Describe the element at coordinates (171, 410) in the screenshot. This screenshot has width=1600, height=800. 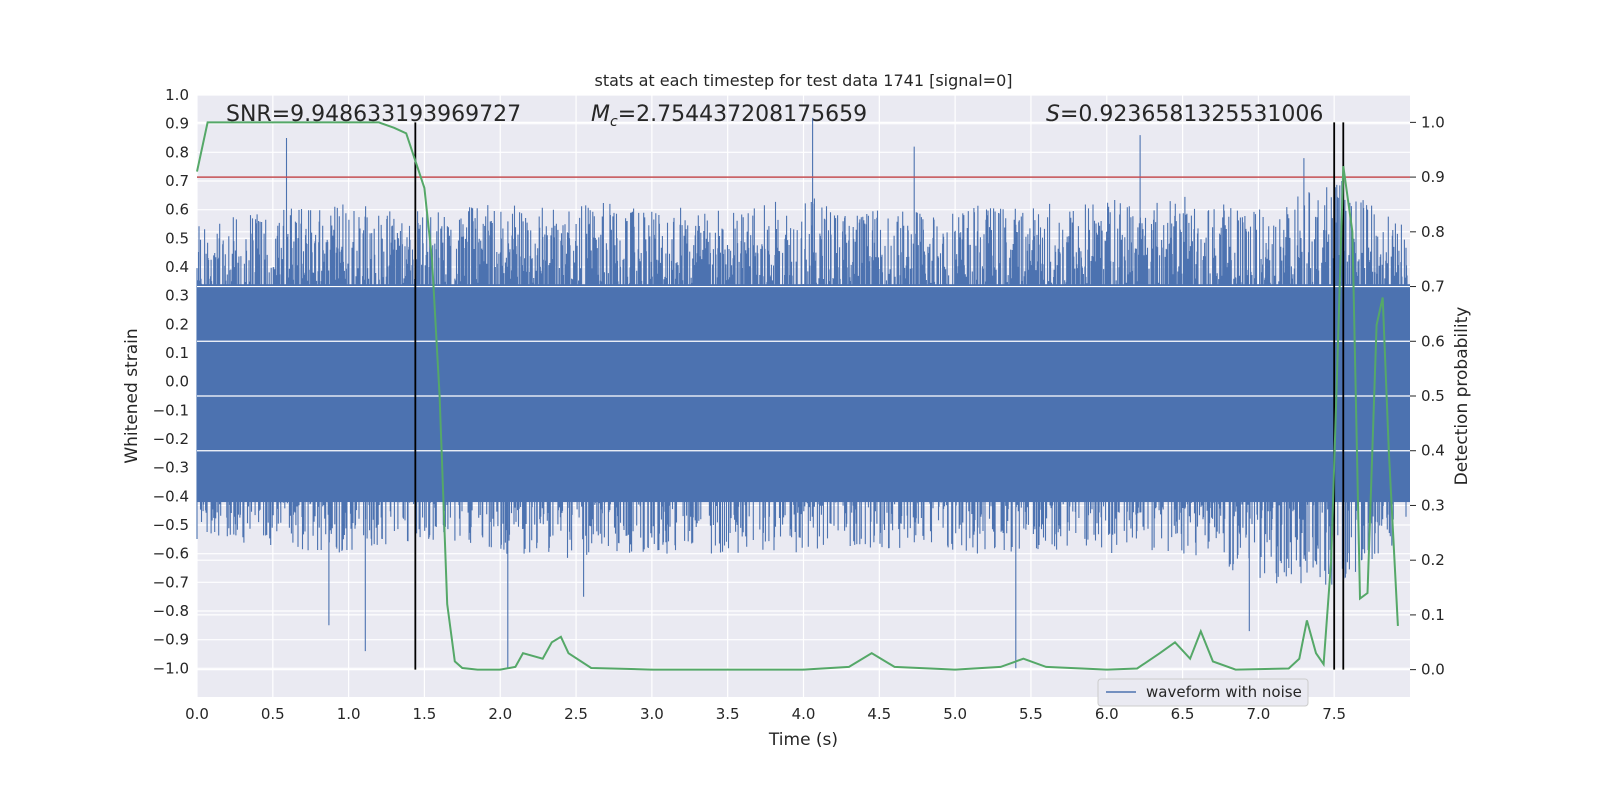
I see `y-tick-label: −0.1` at that location.